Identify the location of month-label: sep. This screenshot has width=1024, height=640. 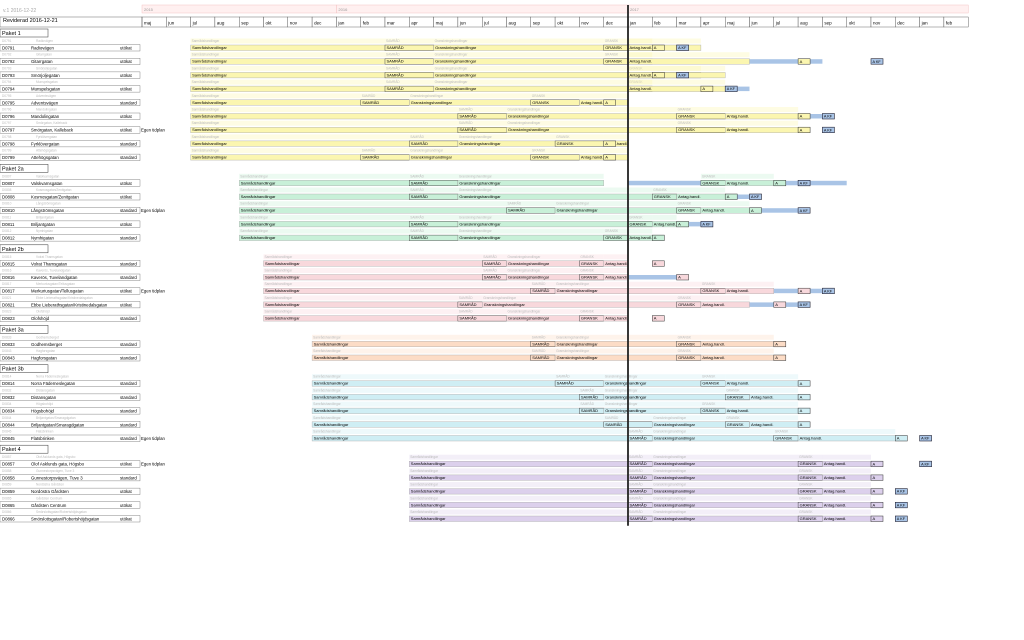
(537, 23).